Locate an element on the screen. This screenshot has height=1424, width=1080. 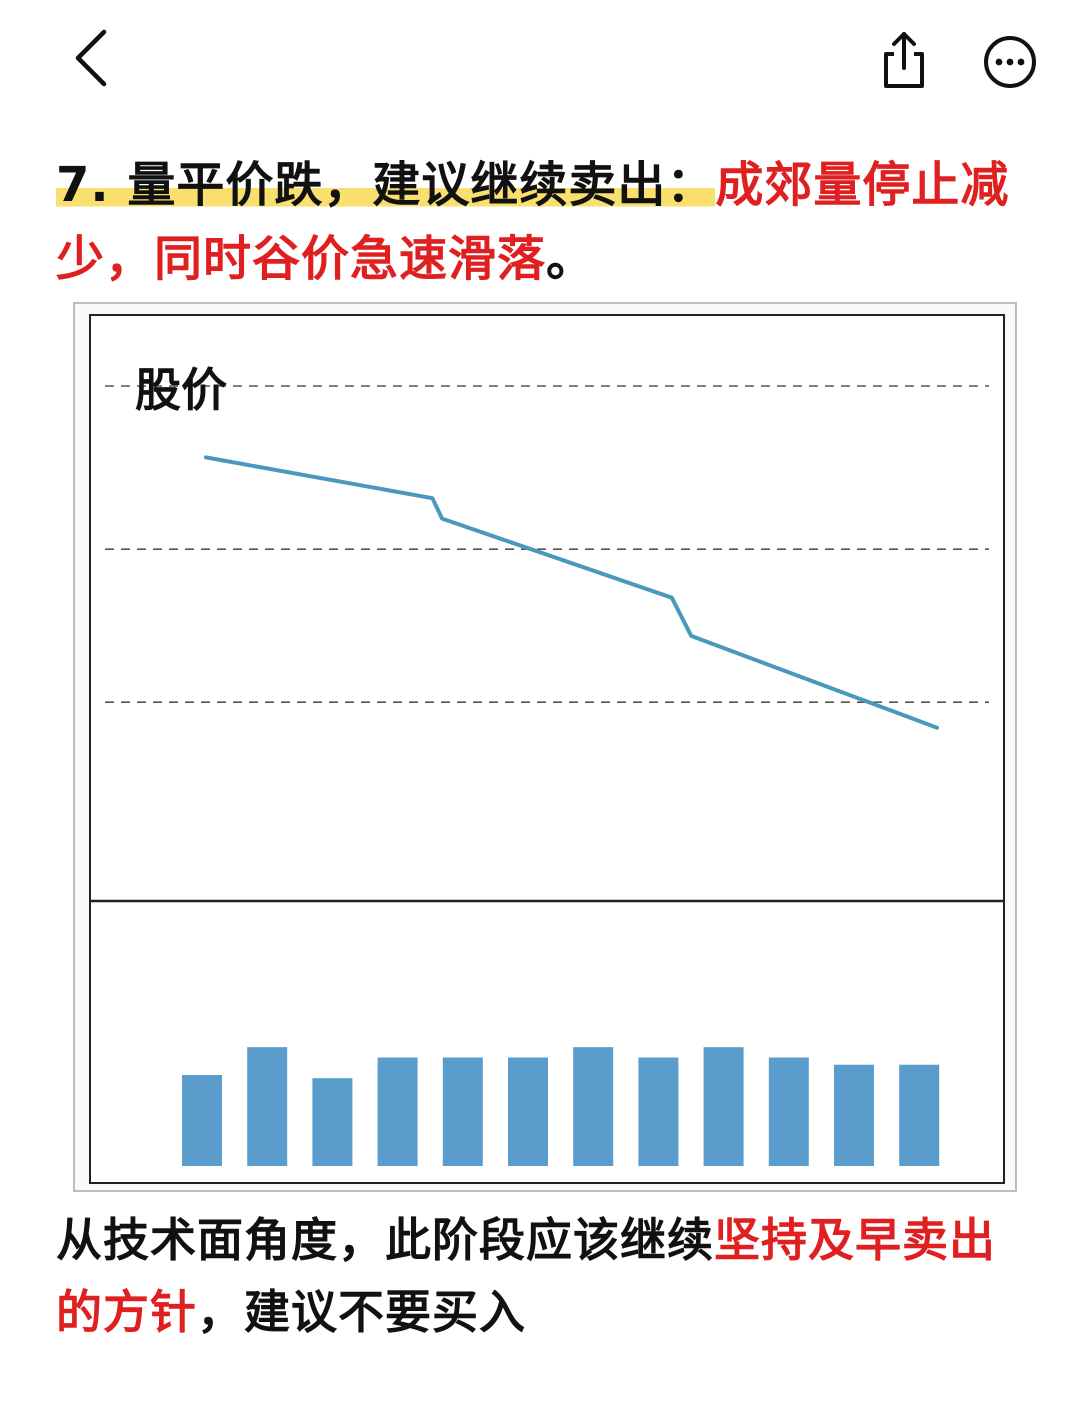
top-nav-bar is located at coordinates (540, 60).